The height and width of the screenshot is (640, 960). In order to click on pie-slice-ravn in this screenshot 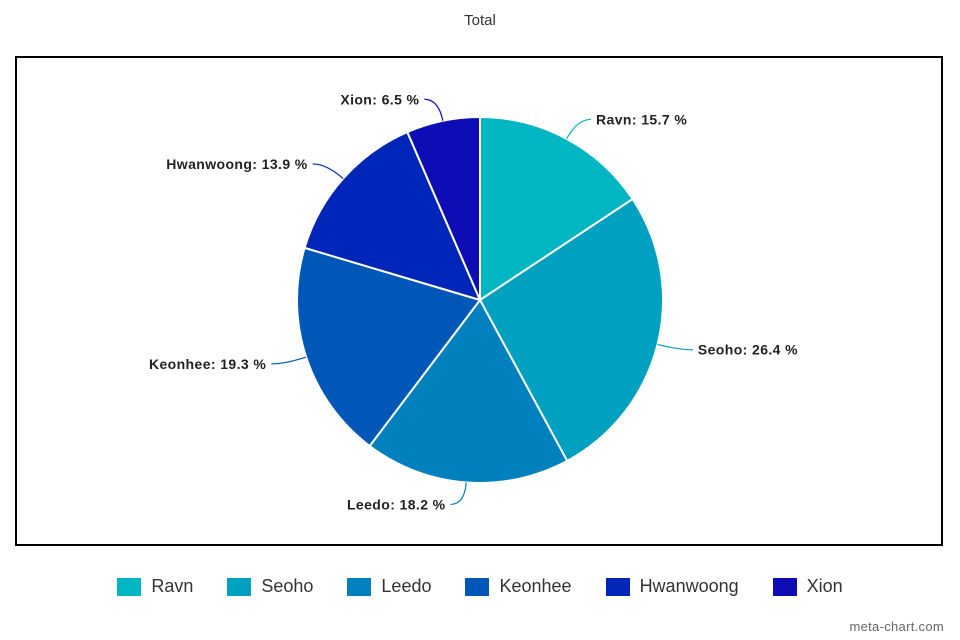, I will do `click(557, 208)`.